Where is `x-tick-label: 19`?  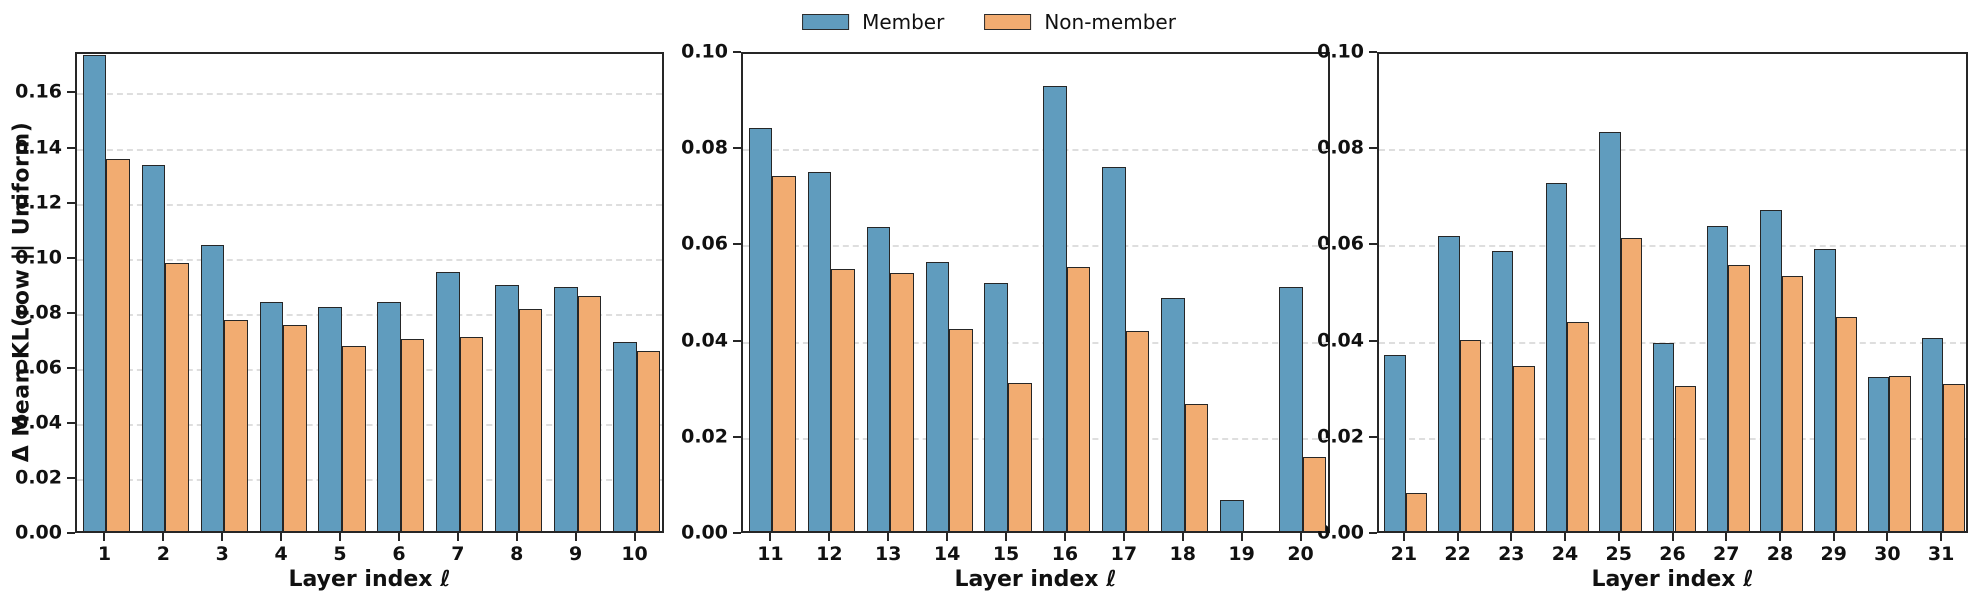
x-tick-label: 19 is located at coordinates (1241, 554).